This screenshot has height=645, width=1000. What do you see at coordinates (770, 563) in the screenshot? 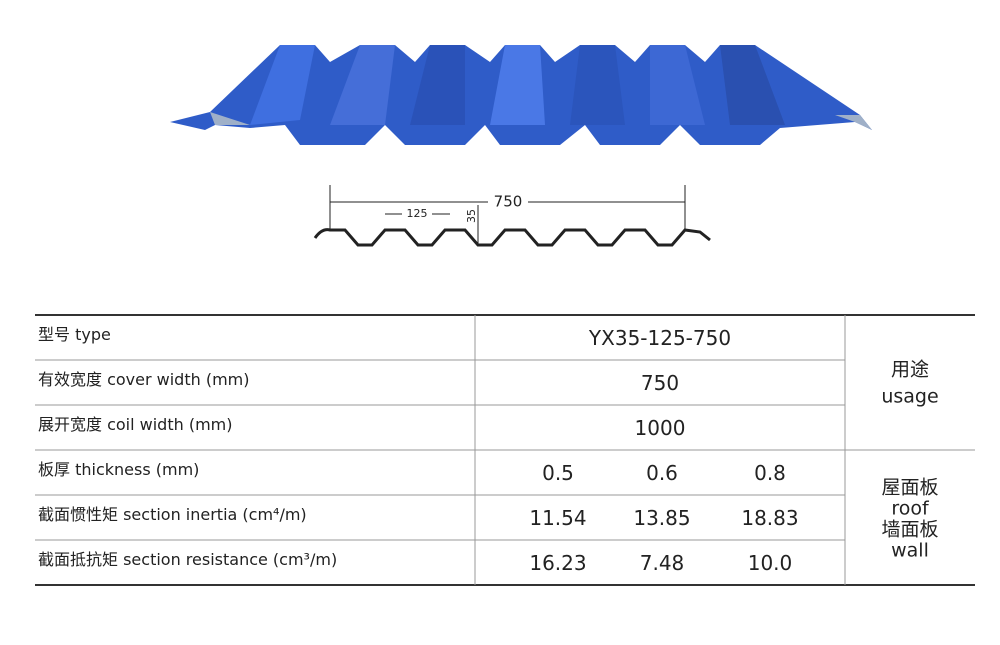
I see `cell-value: 10.0` at bounding box center [770, 563].